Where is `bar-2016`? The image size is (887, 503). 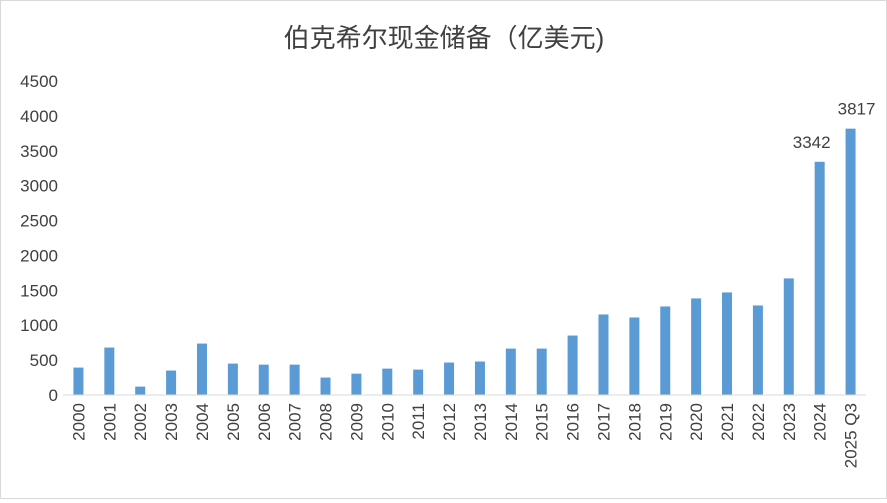 bar-2016 is located at coordinates (572, 365).